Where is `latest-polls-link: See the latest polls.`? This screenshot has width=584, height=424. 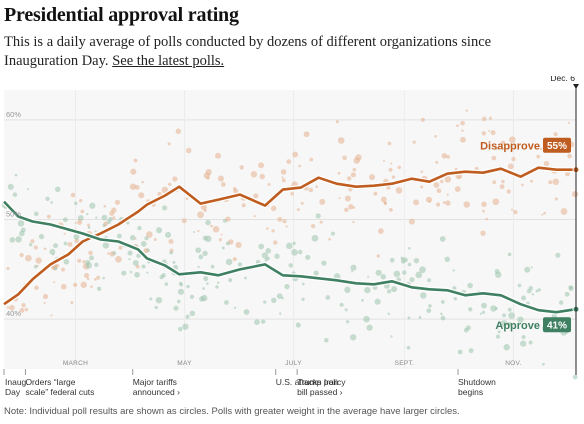
latest-polls-link: See the latest polls. is located at coordinates (168, 61).